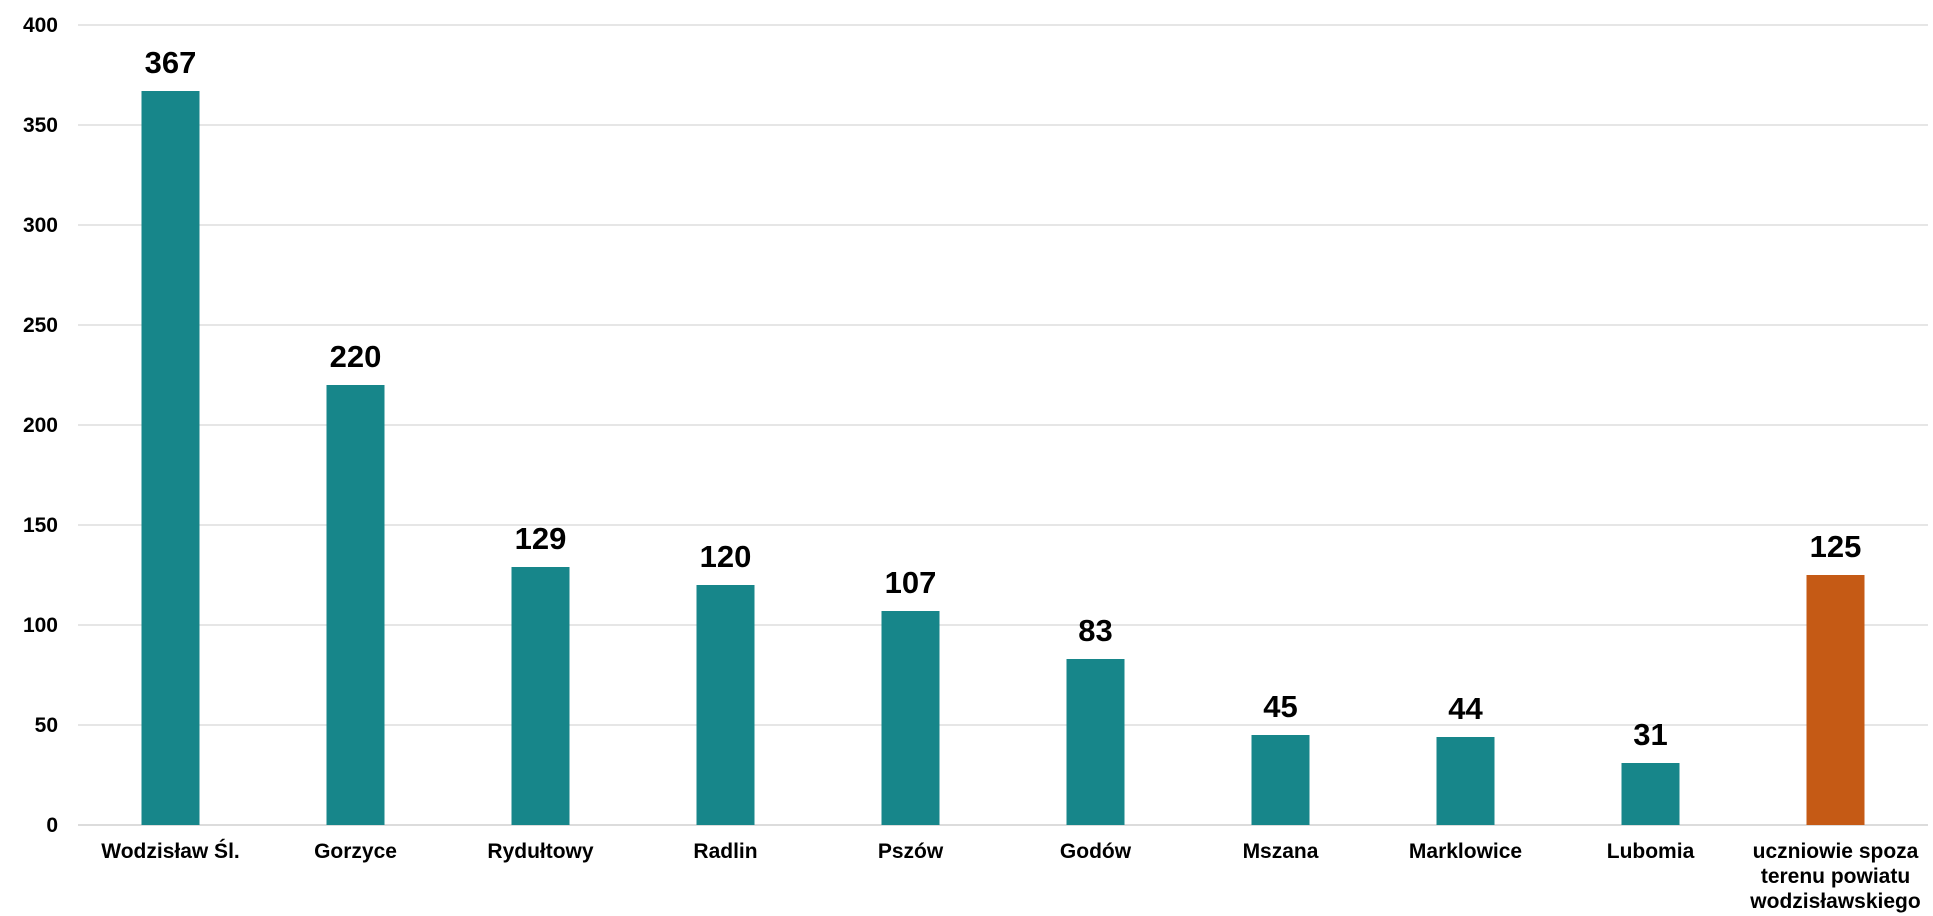  What do you see at coordinates (1650, 734) in the screenshot?
I see `data-label: 31` at bounding box center [1650, 734].